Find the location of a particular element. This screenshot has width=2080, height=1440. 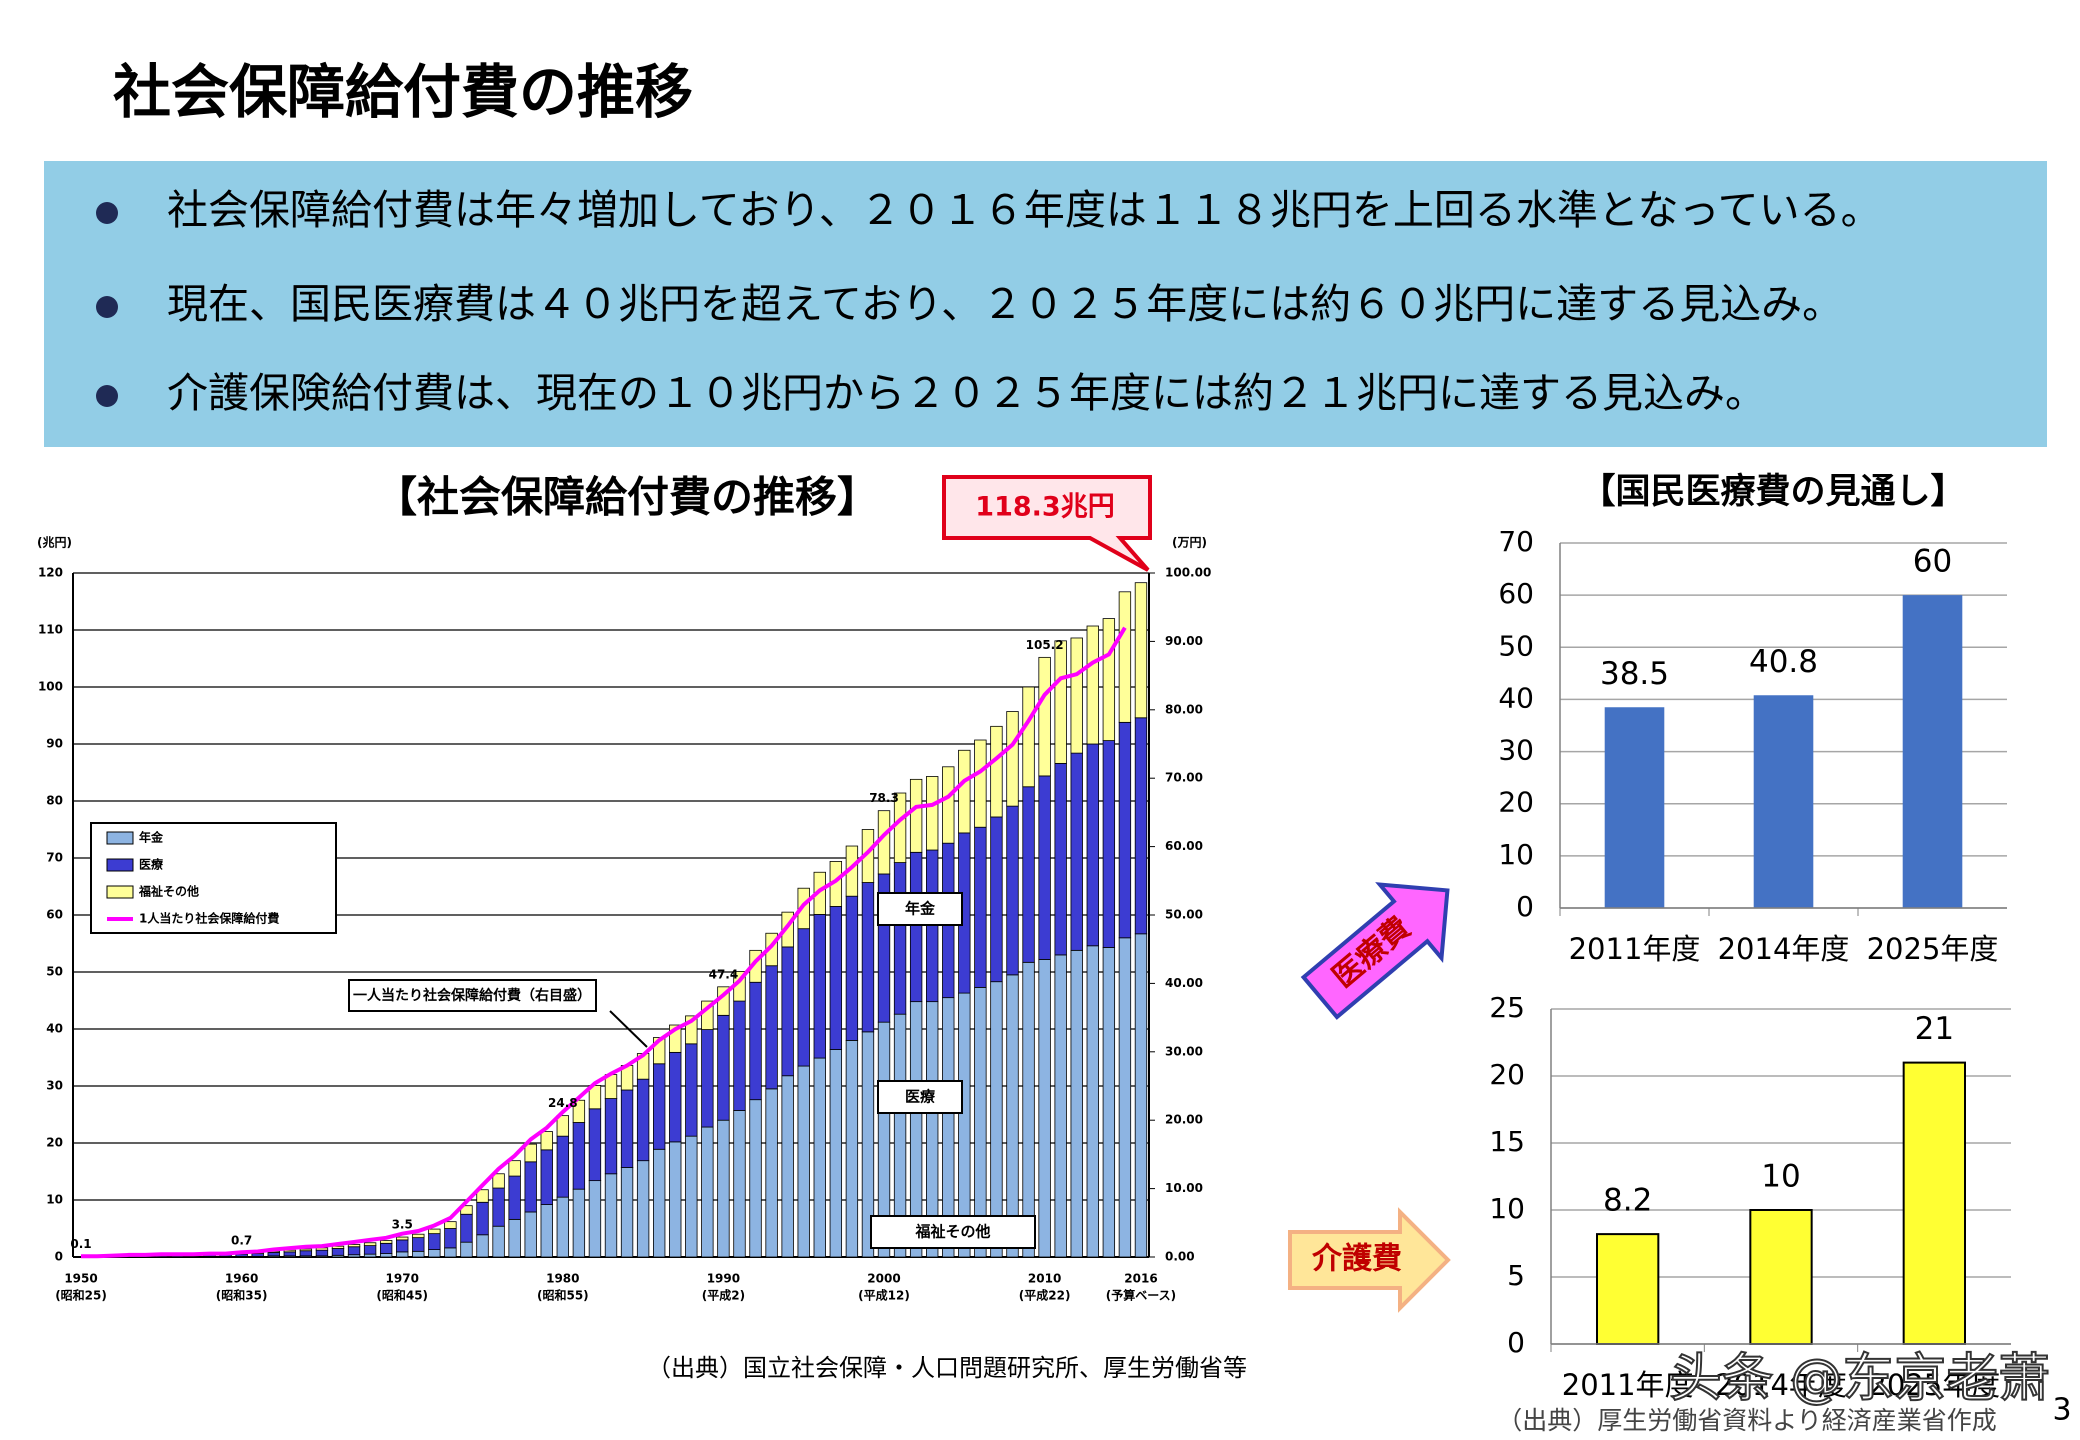

y-tick-label: 100 is located at coordinates (50, 687).